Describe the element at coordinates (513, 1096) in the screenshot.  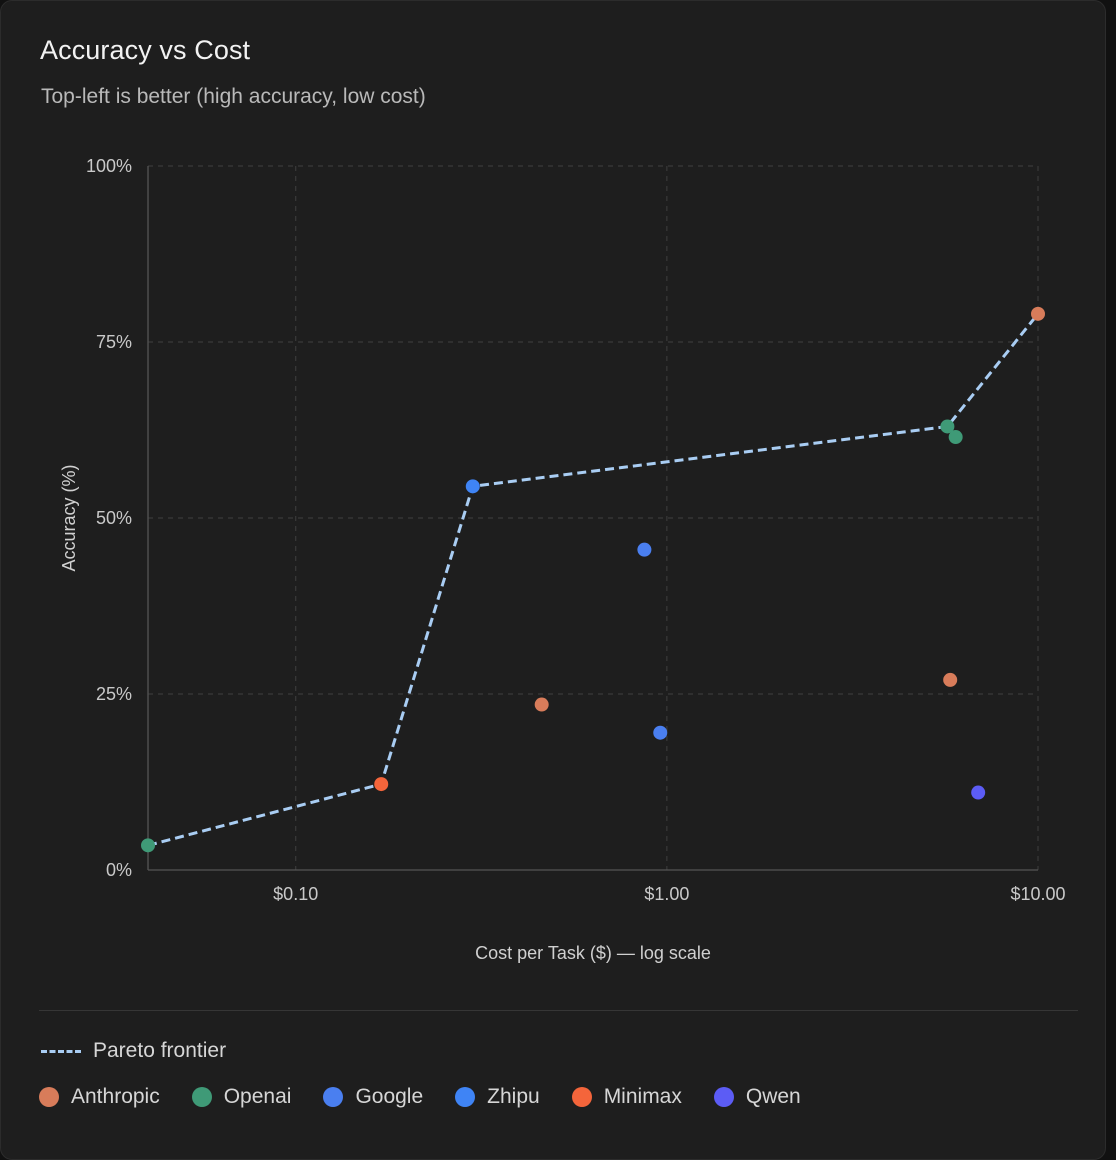
I see `legend-label: Zhipu` at that location.